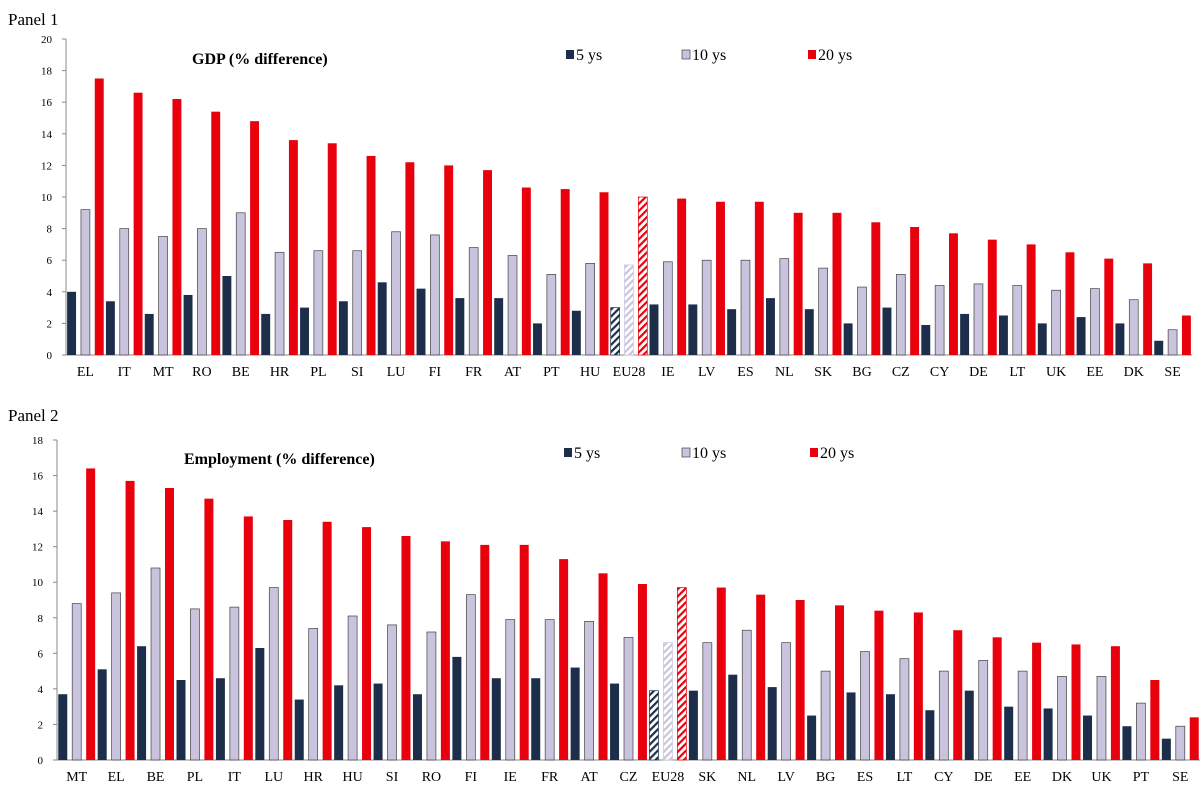 This screenshot has width=1201, height=787. What do you see at coordinates (1101, 718) in the screenshot?
I see `bar-uk-10ys` at bounding box center [1101, 718].